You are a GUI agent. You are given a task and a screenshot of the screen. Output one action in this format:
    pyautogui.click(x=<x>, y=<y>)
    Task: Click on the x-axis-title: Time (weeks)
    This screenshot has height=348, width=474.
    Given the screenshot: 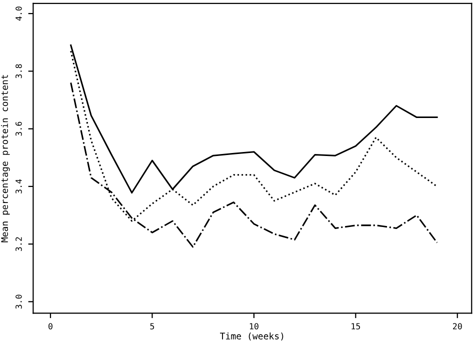 What is the action you would take?
    pyautogui.click(x=252, y=336)
    